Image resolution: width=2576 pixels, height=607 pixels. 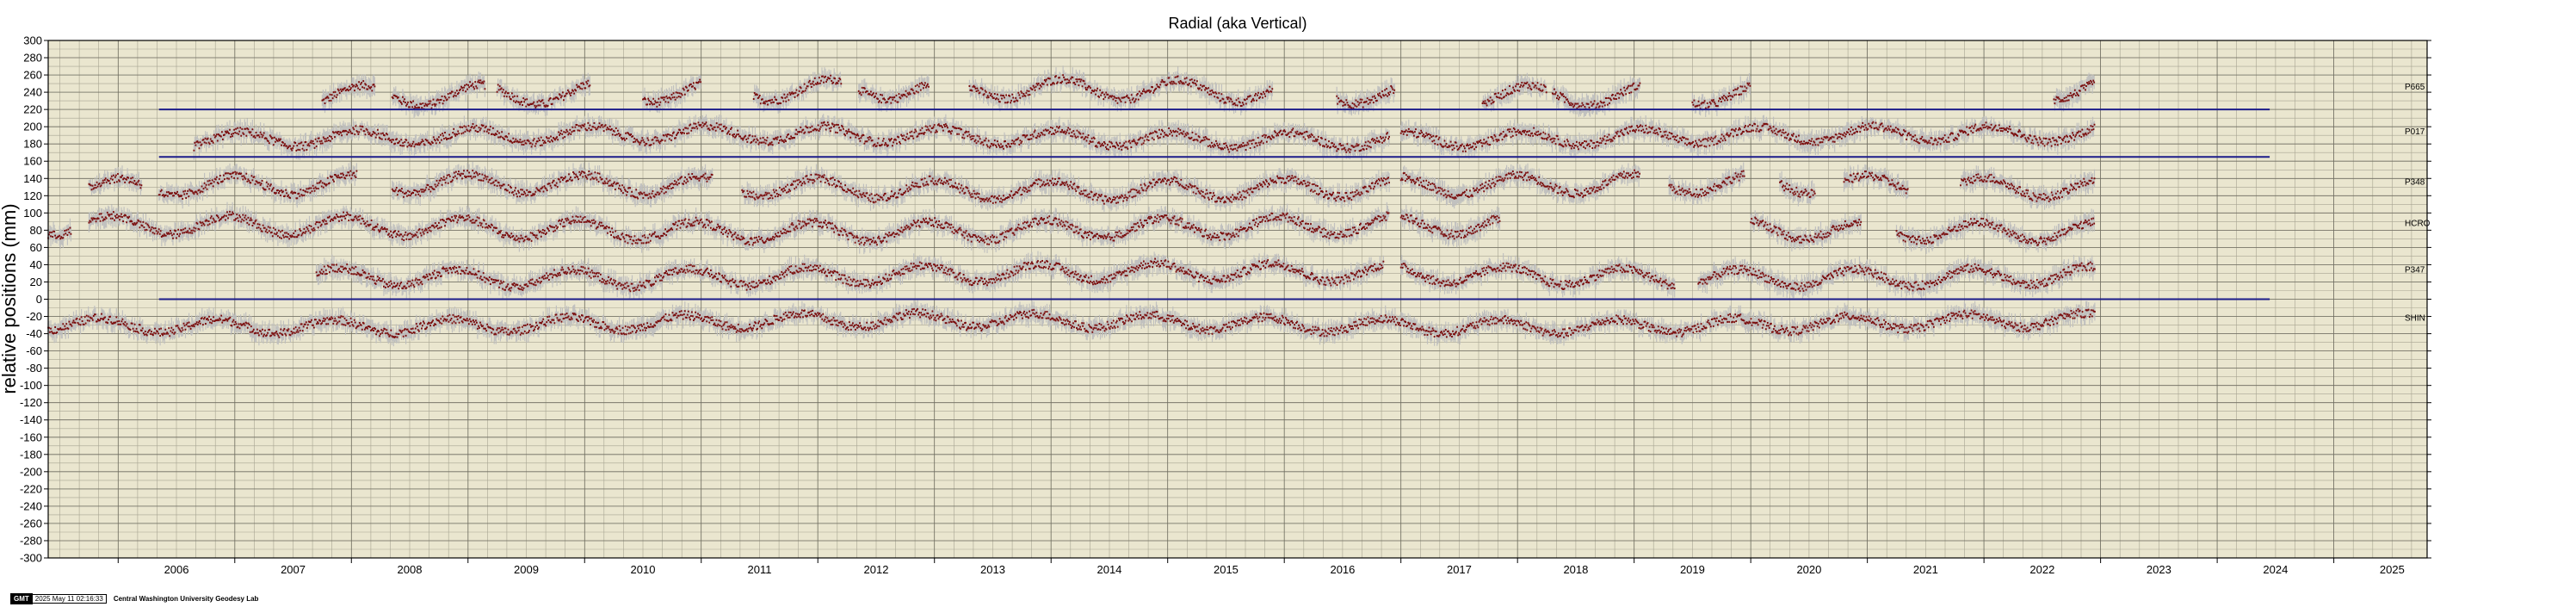 What do you see at coordinates (526, 569) in the screenshot?
I see `x-tick-label: 2009` at bounding box center [526, 569].